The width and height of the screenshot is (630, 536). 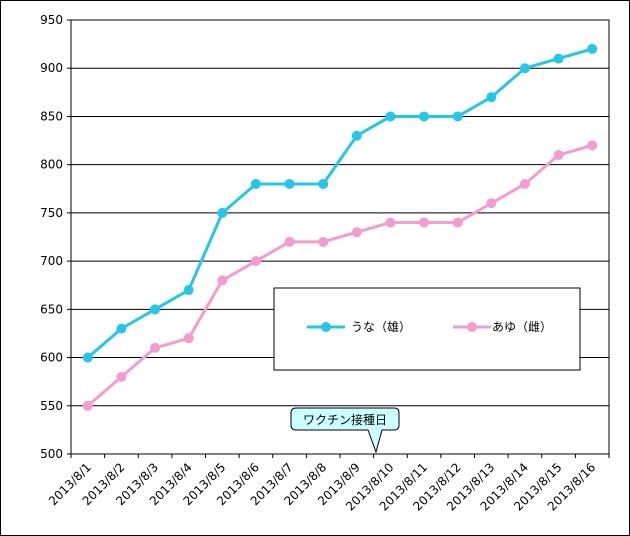 I want to click on vaccination-callout: ワクチン接種日, so click(x=345, y=430).